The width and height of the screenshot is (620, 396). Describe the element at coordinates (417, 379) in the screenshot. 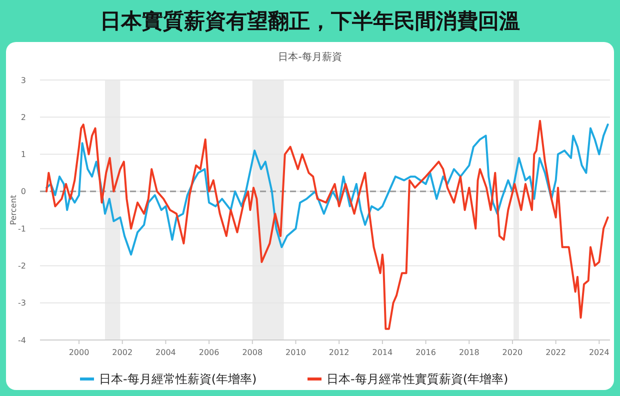

I see `legend-label: 日本-每月經常性實質薪資(年增率)` at that location.